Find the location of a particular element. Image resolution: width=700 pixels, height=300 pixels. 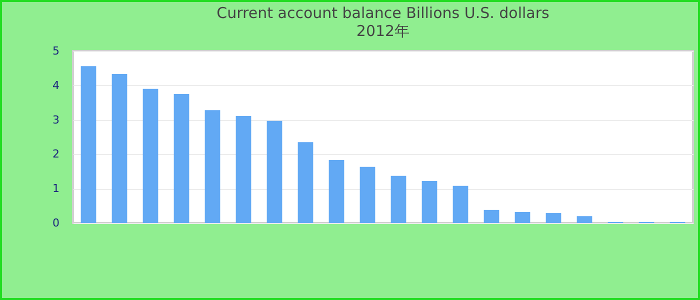

chart-title: Current account balance Billions U.S. dollars is located at coordinates (383, 13).